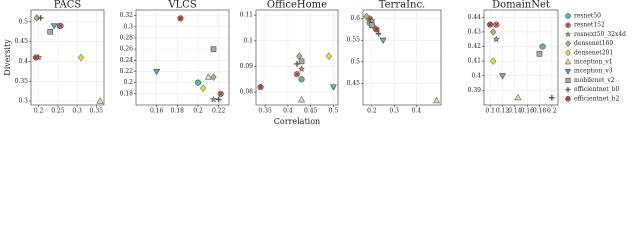 This screenshot has width=640, height=240. I want to click on x-tick-label: 0.35, so click(265, 111).